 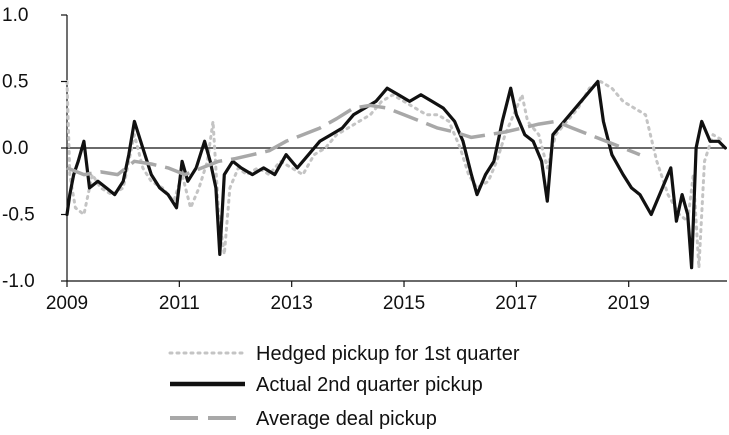 What do you see at coordinates (292, 303) in the screenshot?
I see `x-tick-label: 2013` at bounding box center [292, 303].